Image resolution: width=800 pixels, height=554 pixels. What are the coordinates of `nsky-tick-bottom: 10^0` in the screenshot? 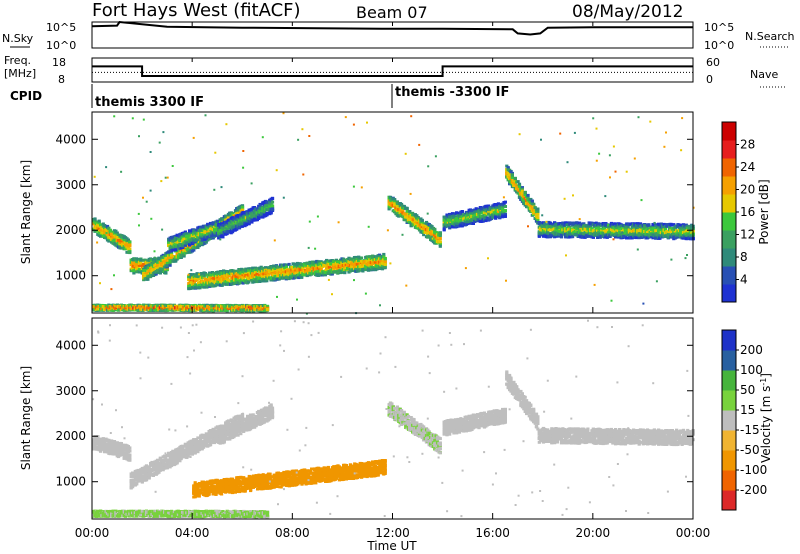 It's located at (61, 45).